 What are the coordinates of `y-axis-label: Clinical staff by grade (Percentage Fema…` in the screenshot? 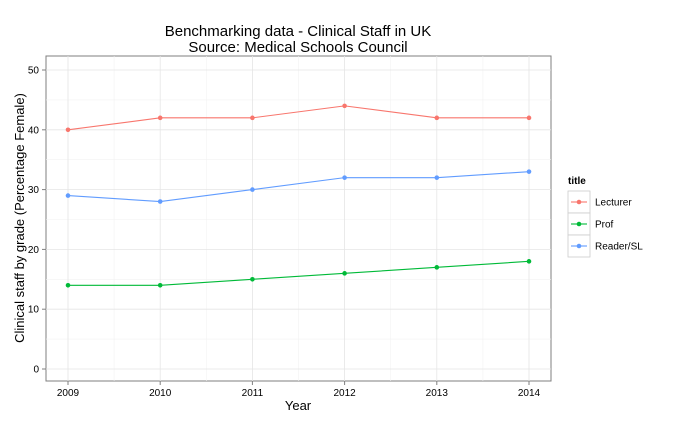 It's located at (19, 218).